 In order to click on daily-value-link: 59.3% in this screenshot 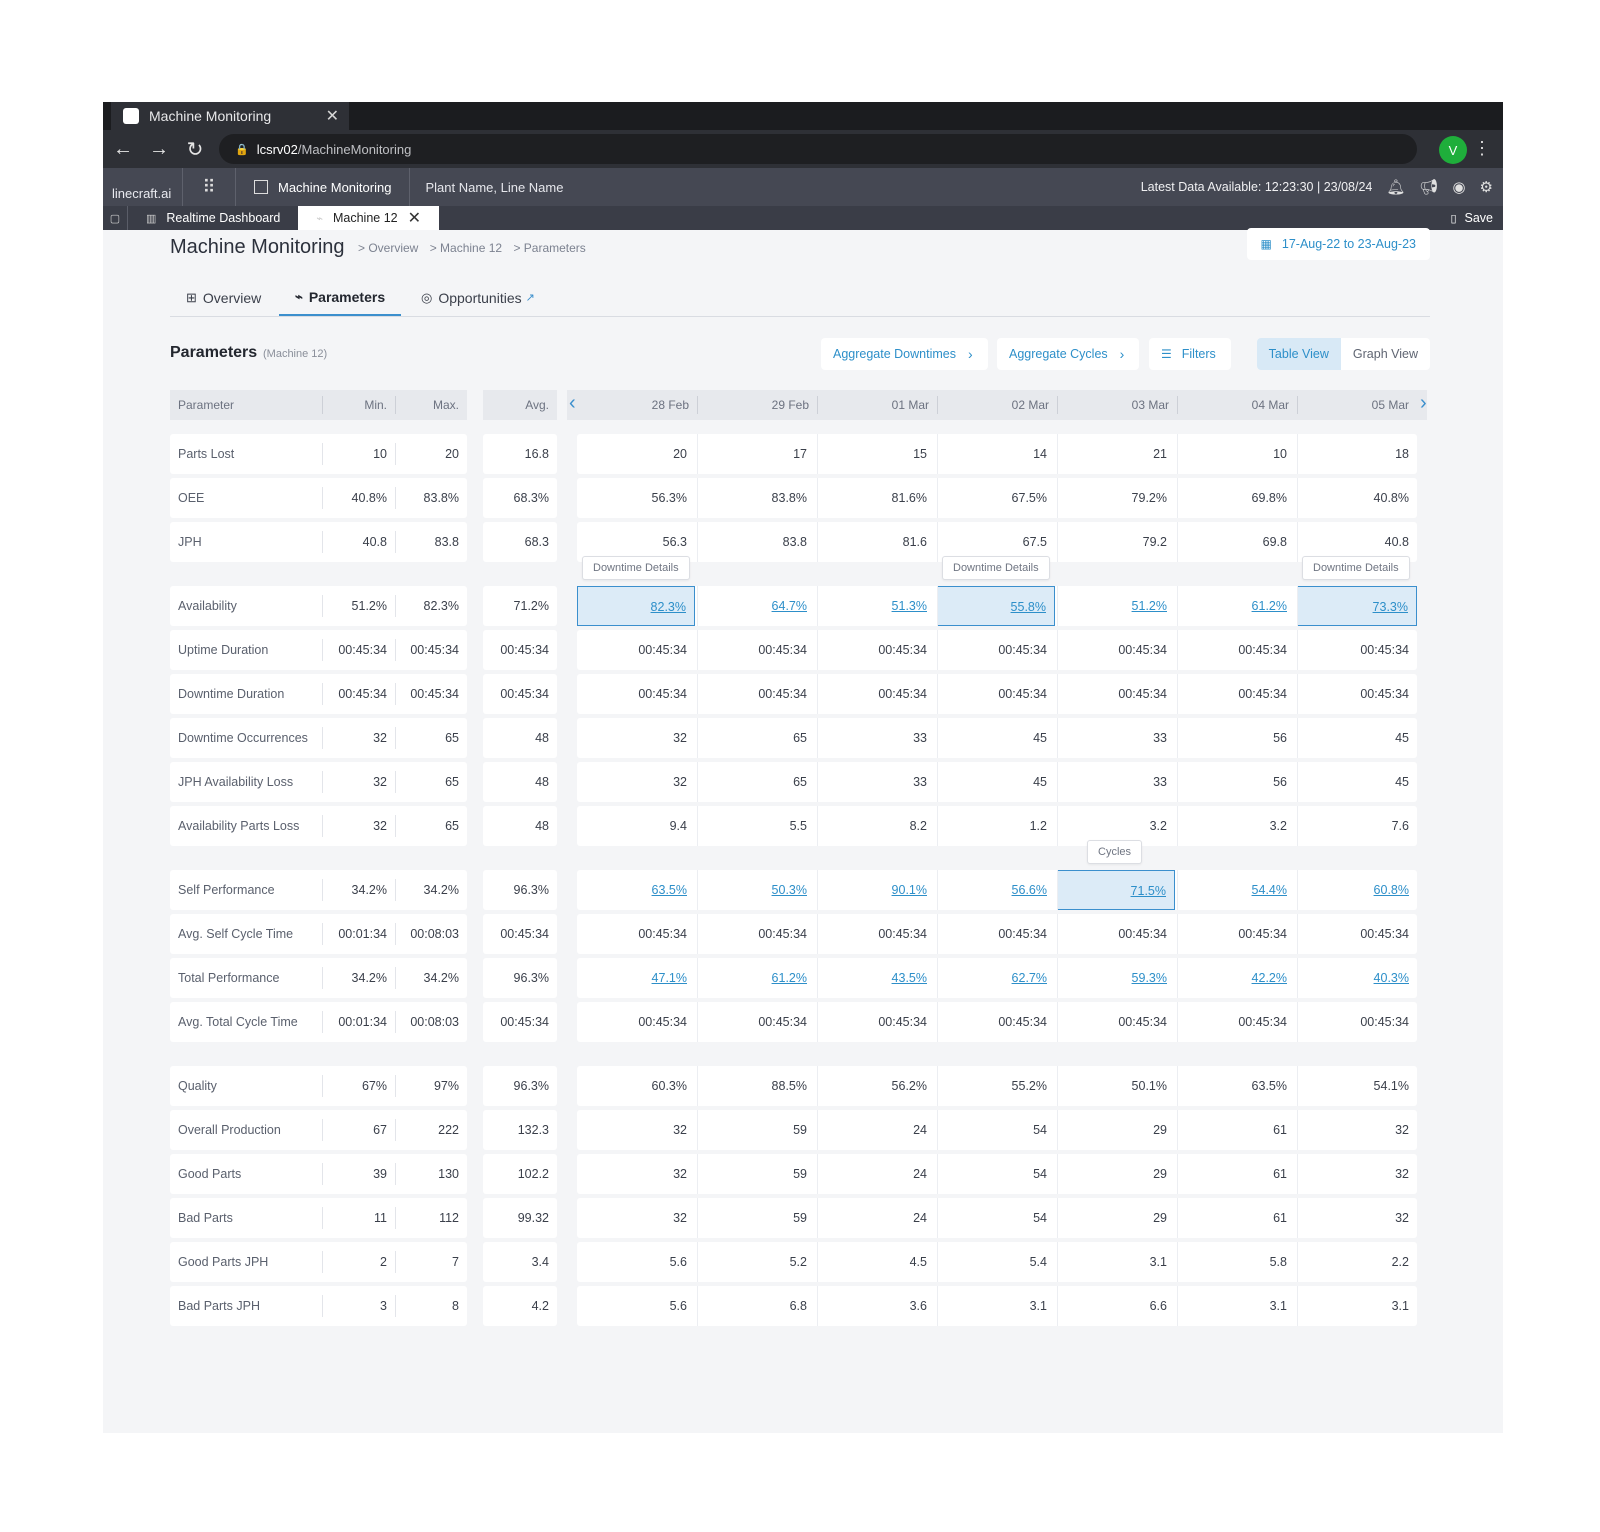, I will do `click(1149, 978)`.